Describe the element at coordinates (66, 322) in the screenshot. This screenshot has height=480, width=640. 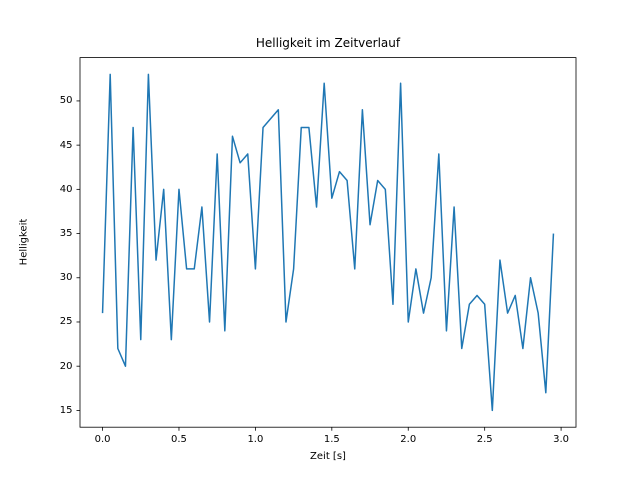
I see `y-tick-label: 25` at that location.